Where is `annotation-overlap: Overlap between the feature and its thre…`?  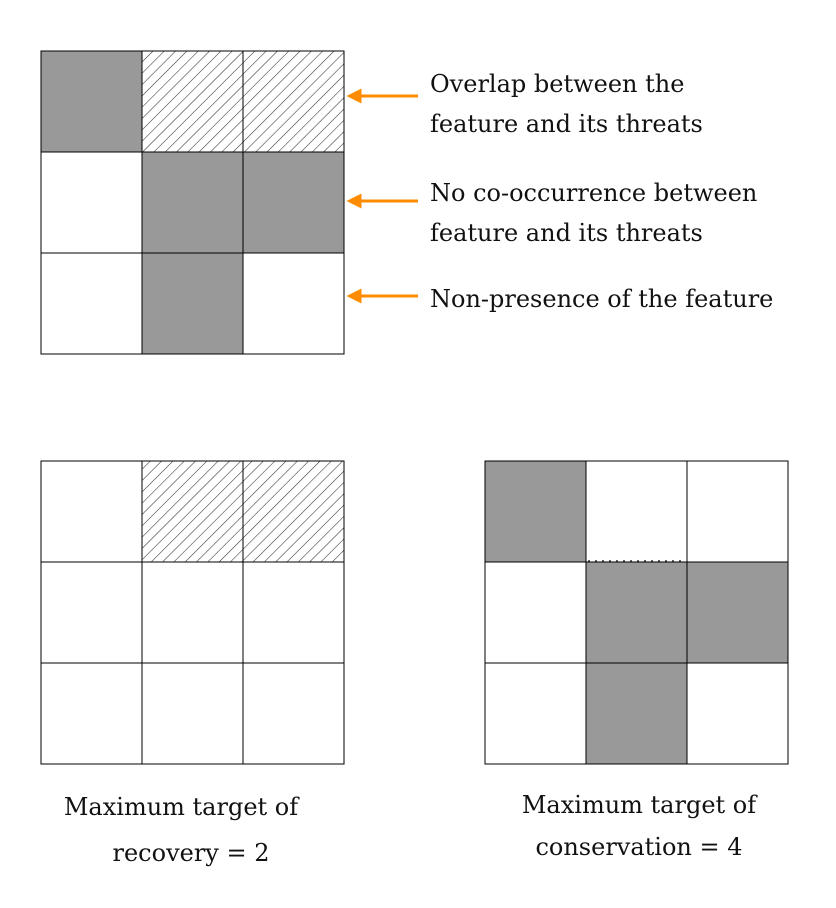
annotation-overlap: Overlap between the feature and its thre… is located at coordinates (566, 104).